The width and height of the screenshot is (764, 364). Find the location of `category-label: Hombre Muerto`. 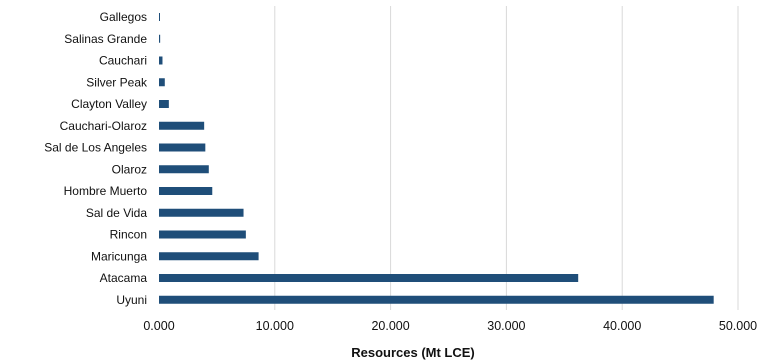

category-label: Hombre Muerto is located at coordinates (106, 191).